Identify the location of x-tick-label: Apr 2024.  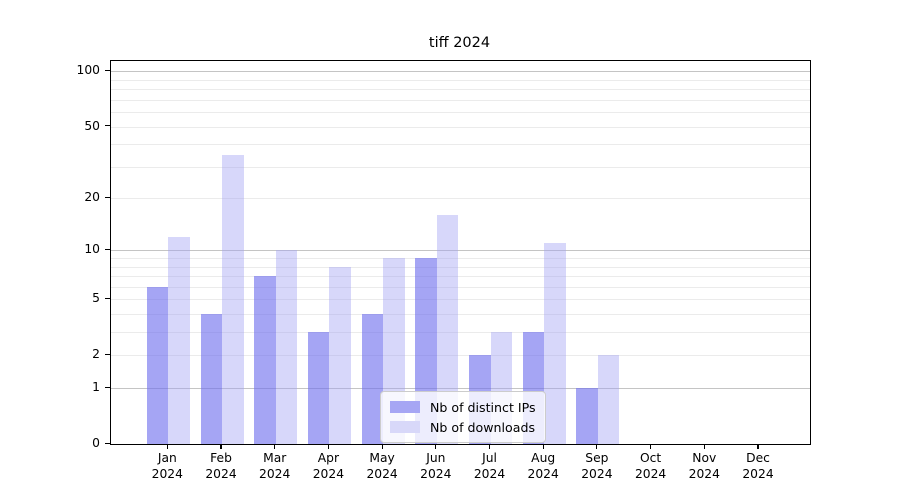
(328, 466).